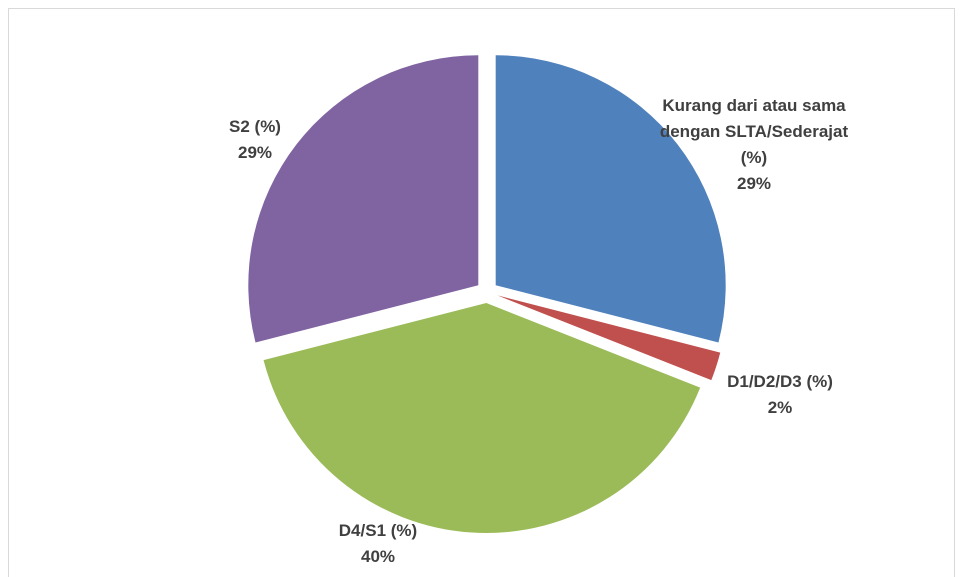 Image resolution: width=962 pixels, height=577 pixels. I want to click on data-label: D4/S1 (%) 40%, so click(378, 544).